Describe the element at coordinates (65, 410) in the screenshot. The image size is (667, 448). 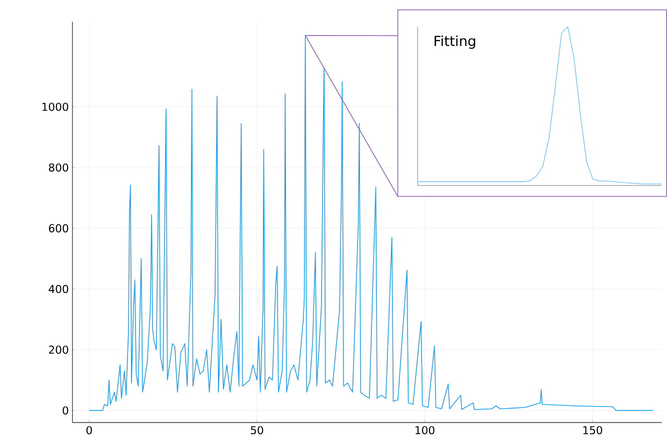
I see `y-tick-label: 0` at that location.